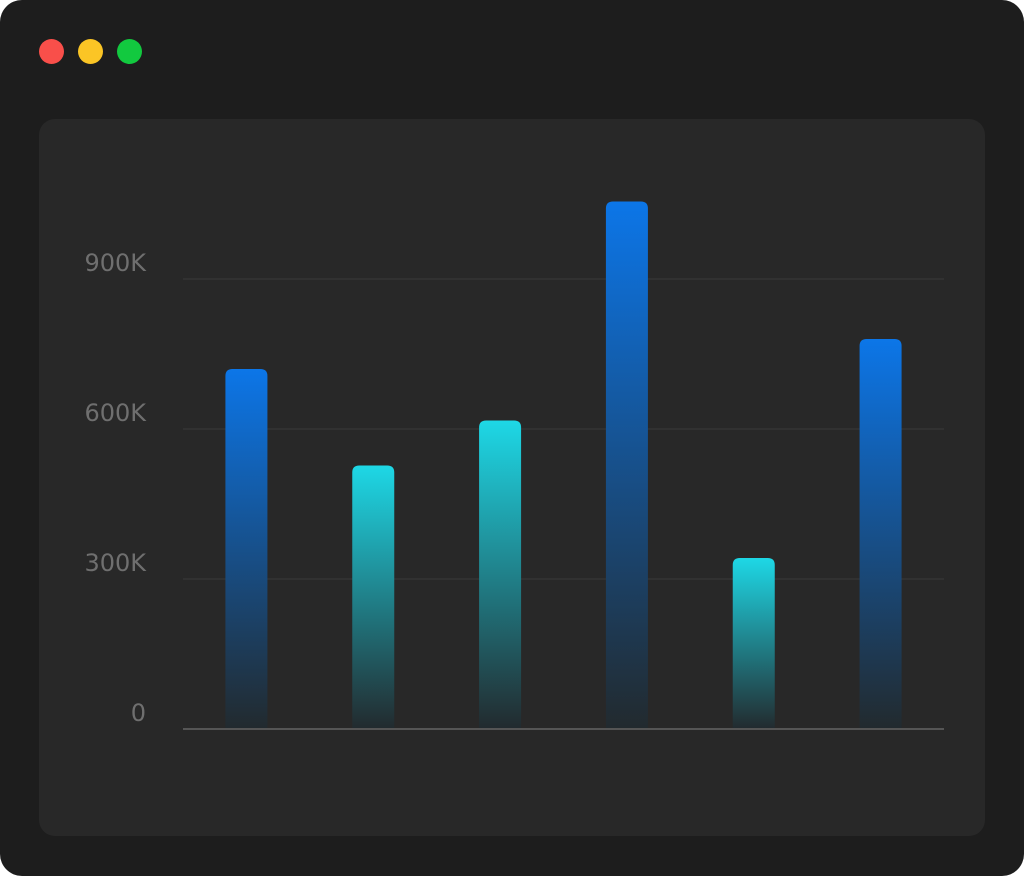  I want to click on y-tick-label: 0, so click(138, 713).